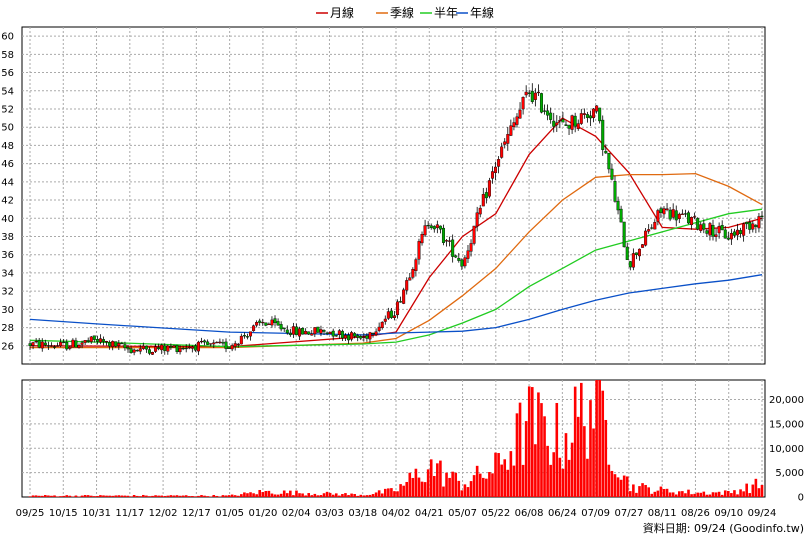 The image size is (808, 540). I want to click on price-tick-label: 30, so click(7, 310).